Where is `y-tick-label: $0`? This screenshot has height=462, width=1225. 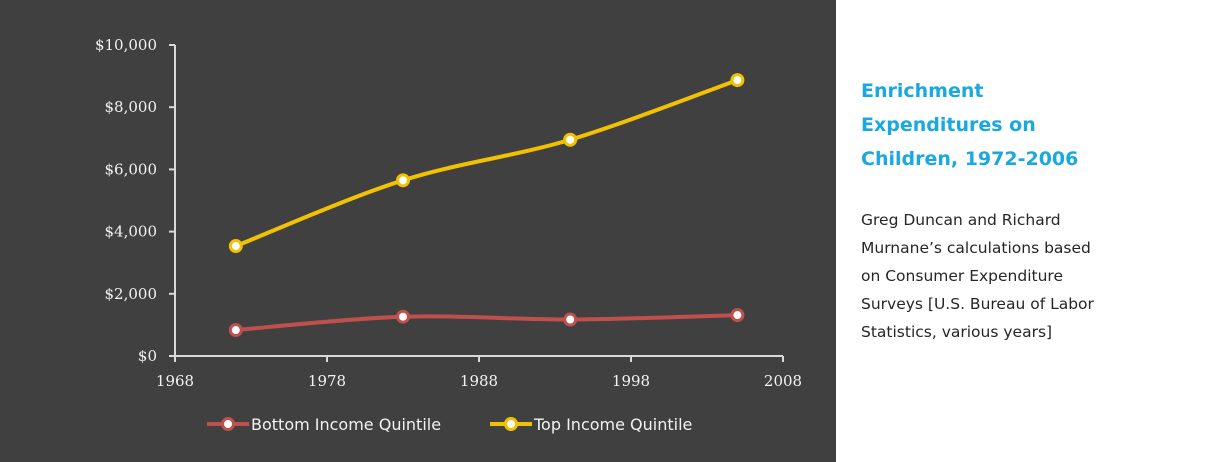 y-tick-label: $0 is located at coordinates (147, 356).